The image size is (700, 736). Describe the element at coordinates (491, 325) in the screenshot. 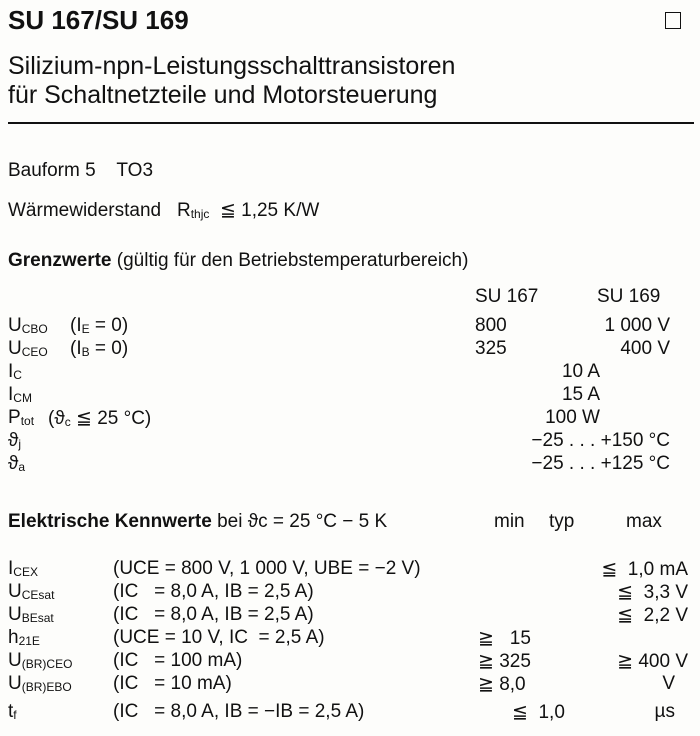

I see `value-su167: 800` at that location.